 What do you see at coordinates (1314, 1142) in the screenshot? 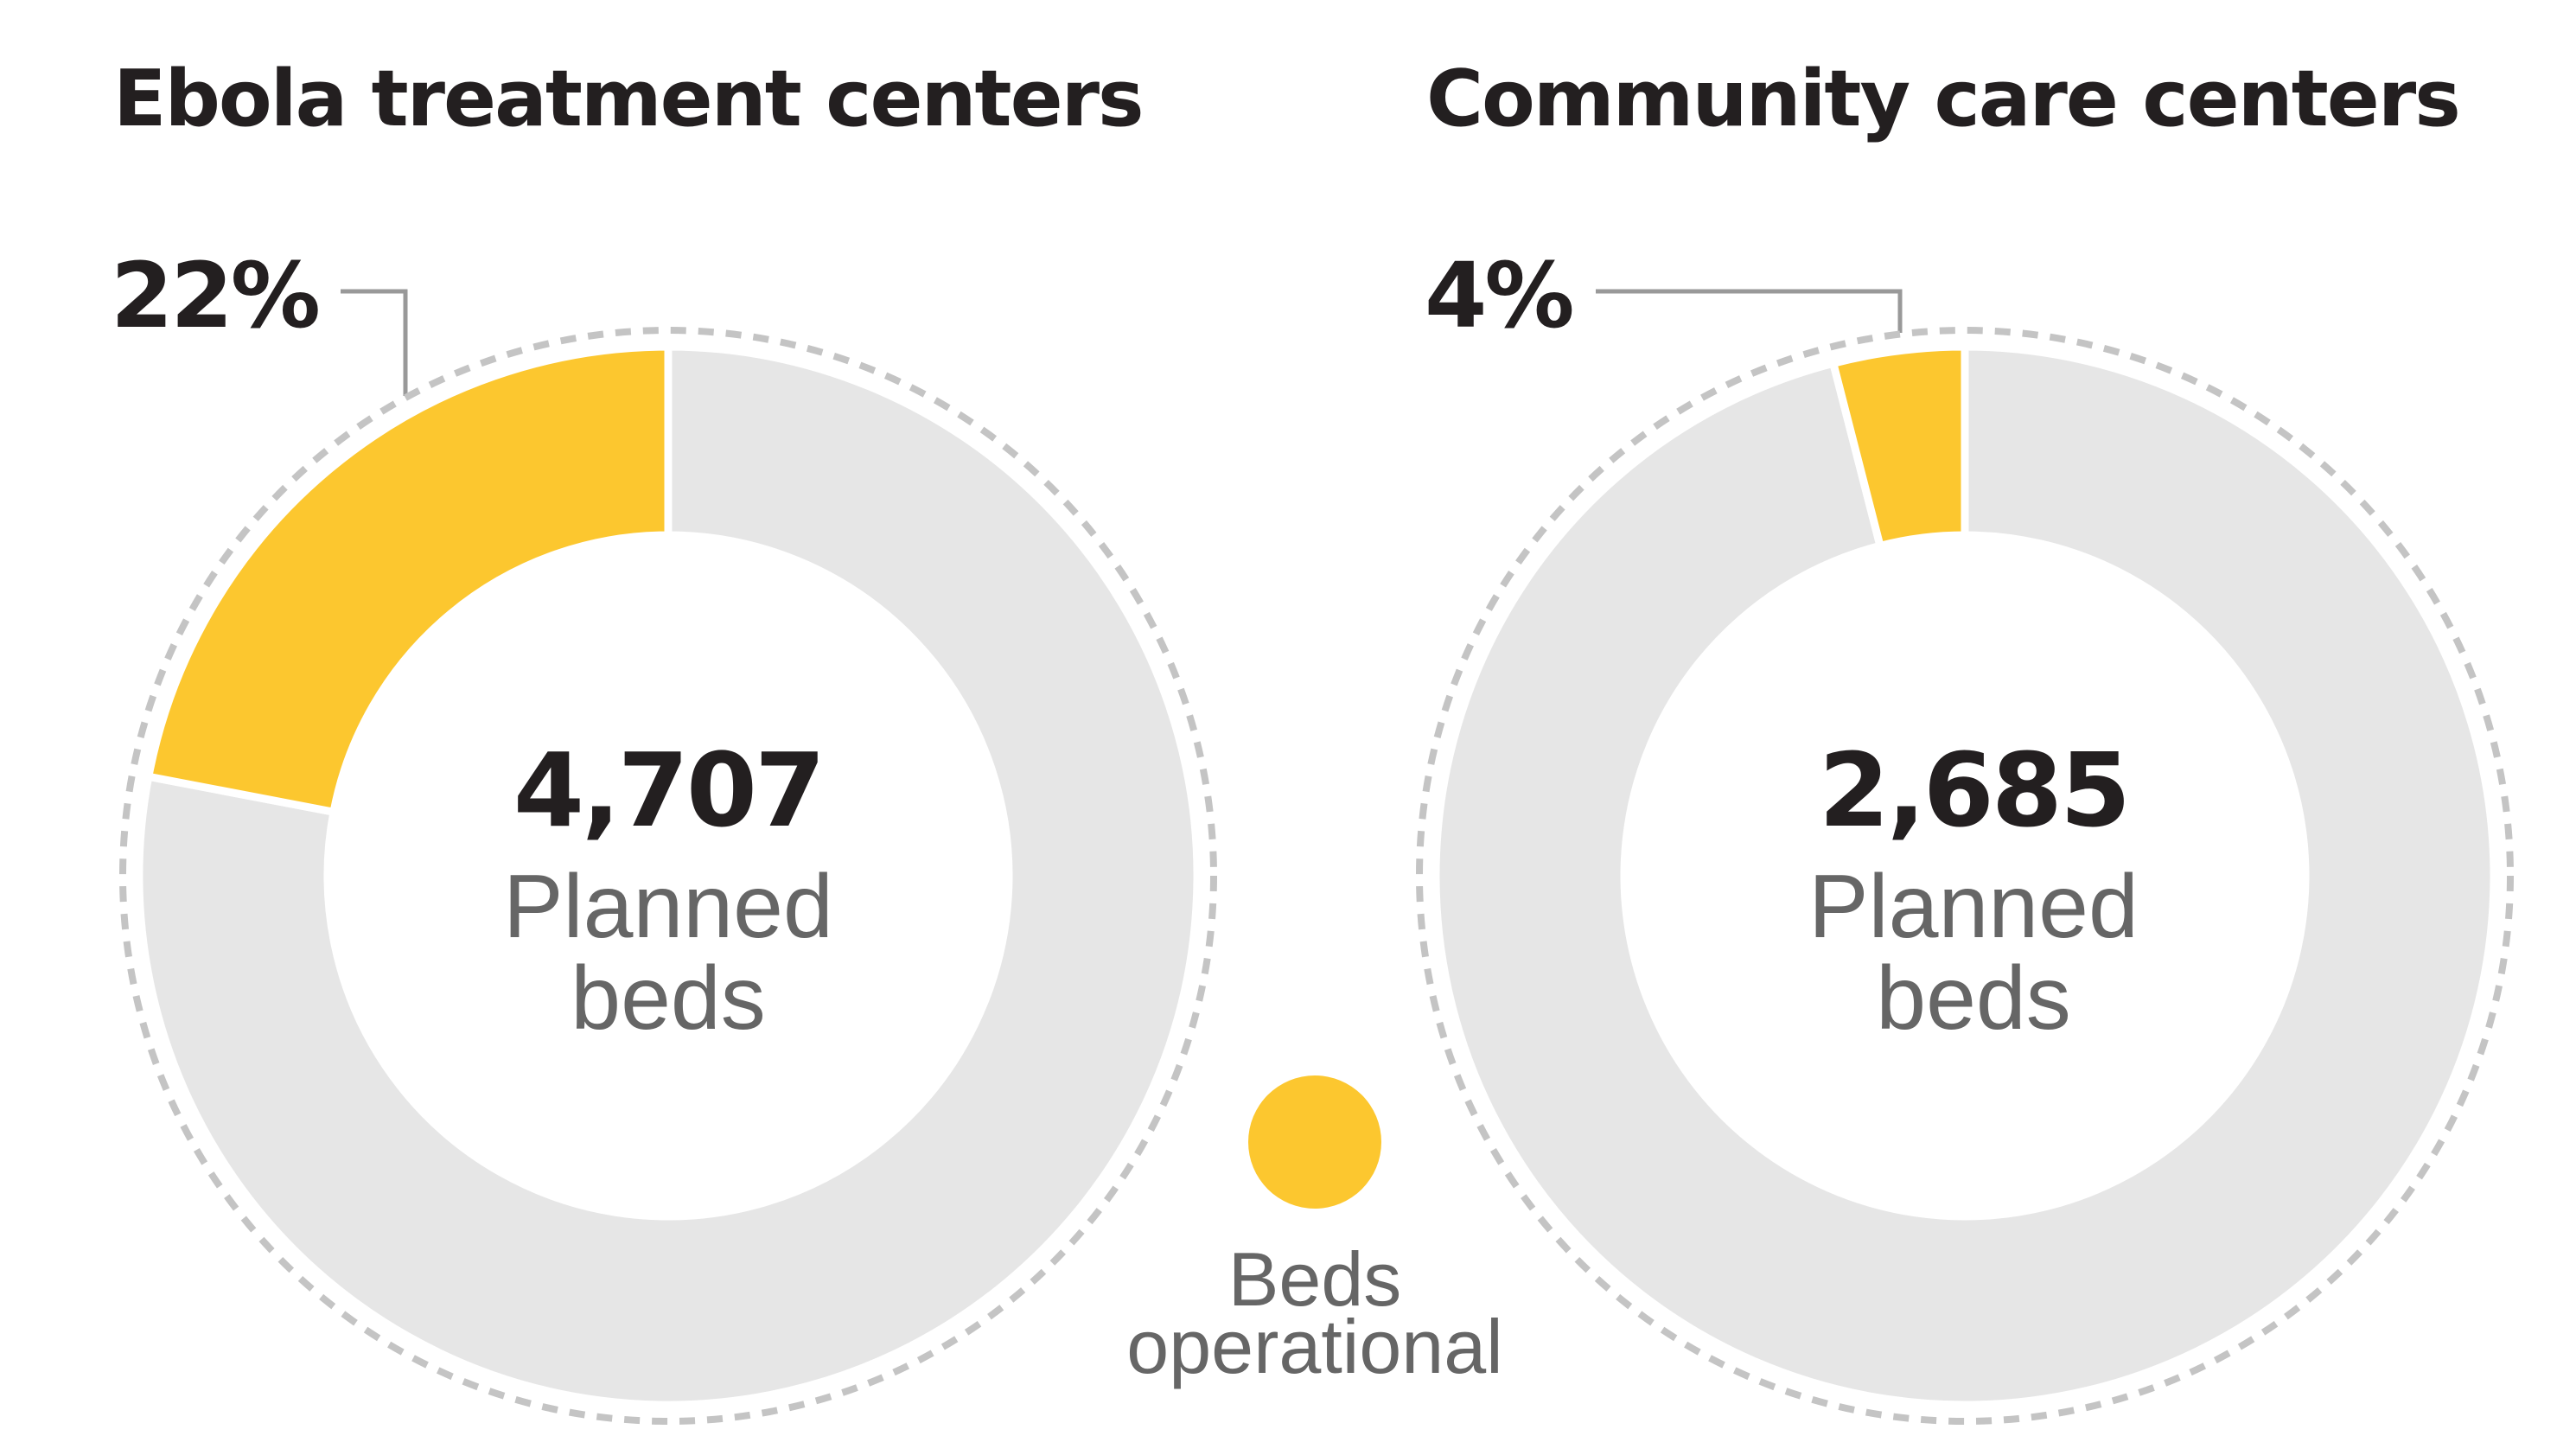
I see `legend-swatch` at bounding box center [1314, 1142].